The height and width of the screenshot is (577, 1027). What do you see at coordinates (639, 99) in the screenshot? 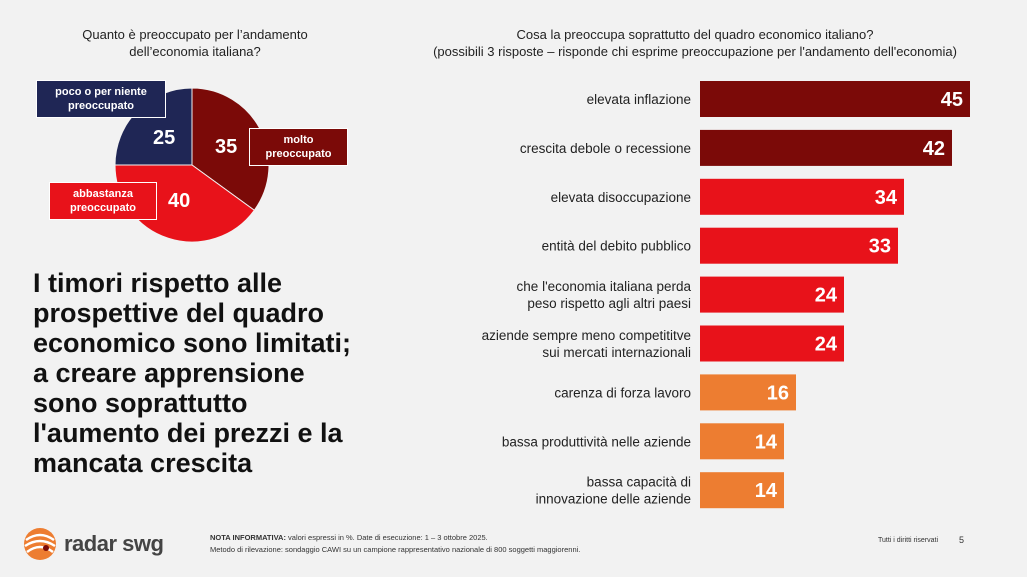
I see `bar-label-0-0: elevata inflazione` at bounding box center [639, 99].